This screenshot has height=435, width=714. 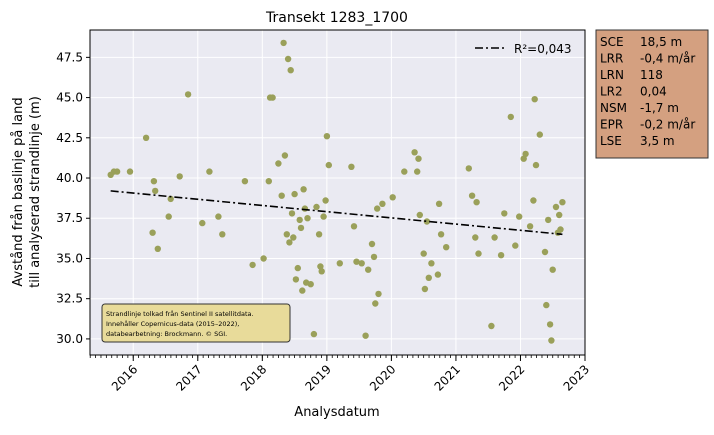 What do you see at coordinates (576, 377) in the screenshot?
I see `x-tick-label: 2023` at bounding box center [576, 377].